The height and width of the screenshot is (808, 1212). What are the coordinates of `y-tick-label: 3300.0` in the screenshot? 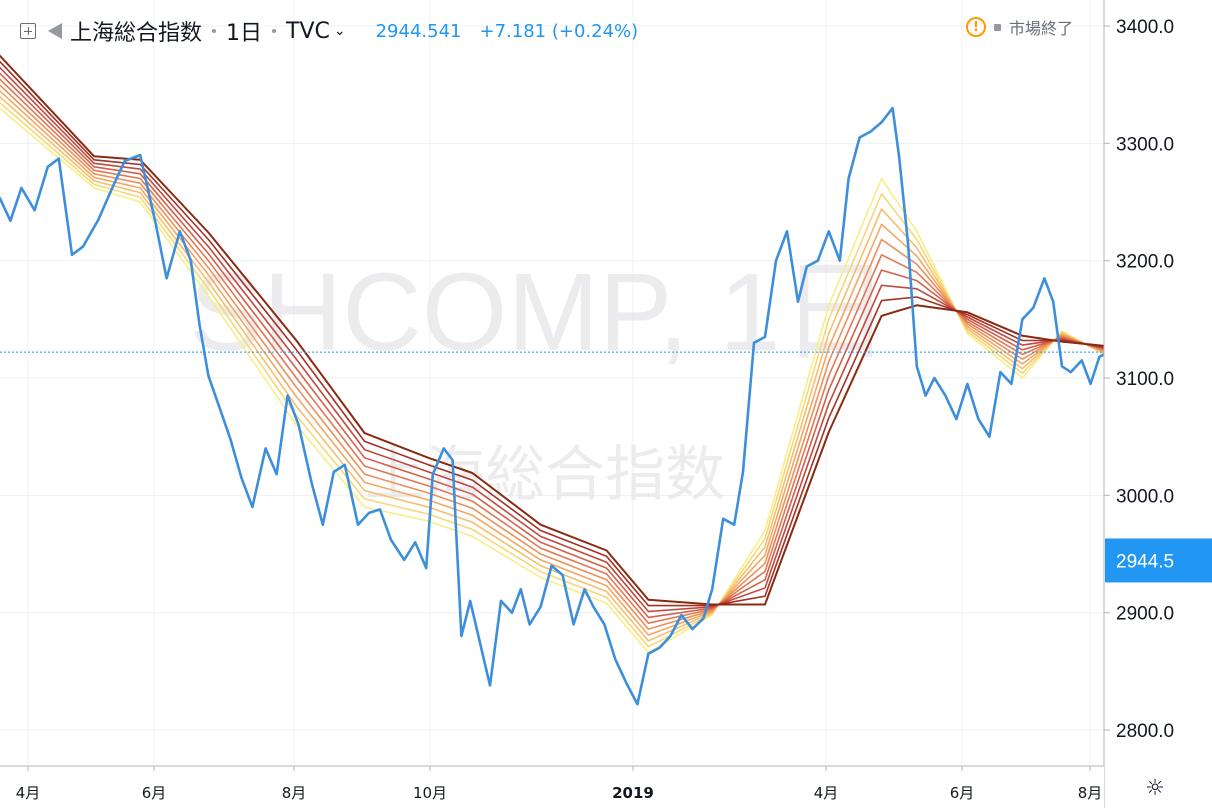 It's located at (1145, 144).